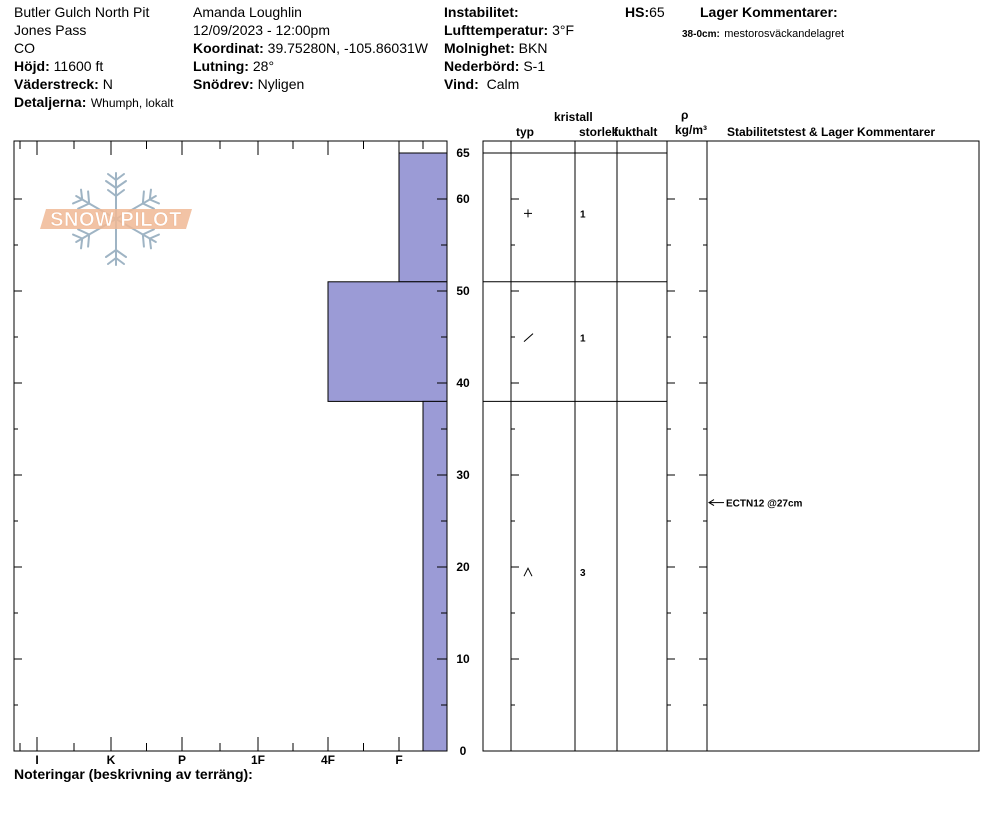 This screenshot has width=994, height=840. What do you see at coordinates (221, 148) in the screenshot?
I see `hardness-top-ticks` at bounding box center [221, 148].